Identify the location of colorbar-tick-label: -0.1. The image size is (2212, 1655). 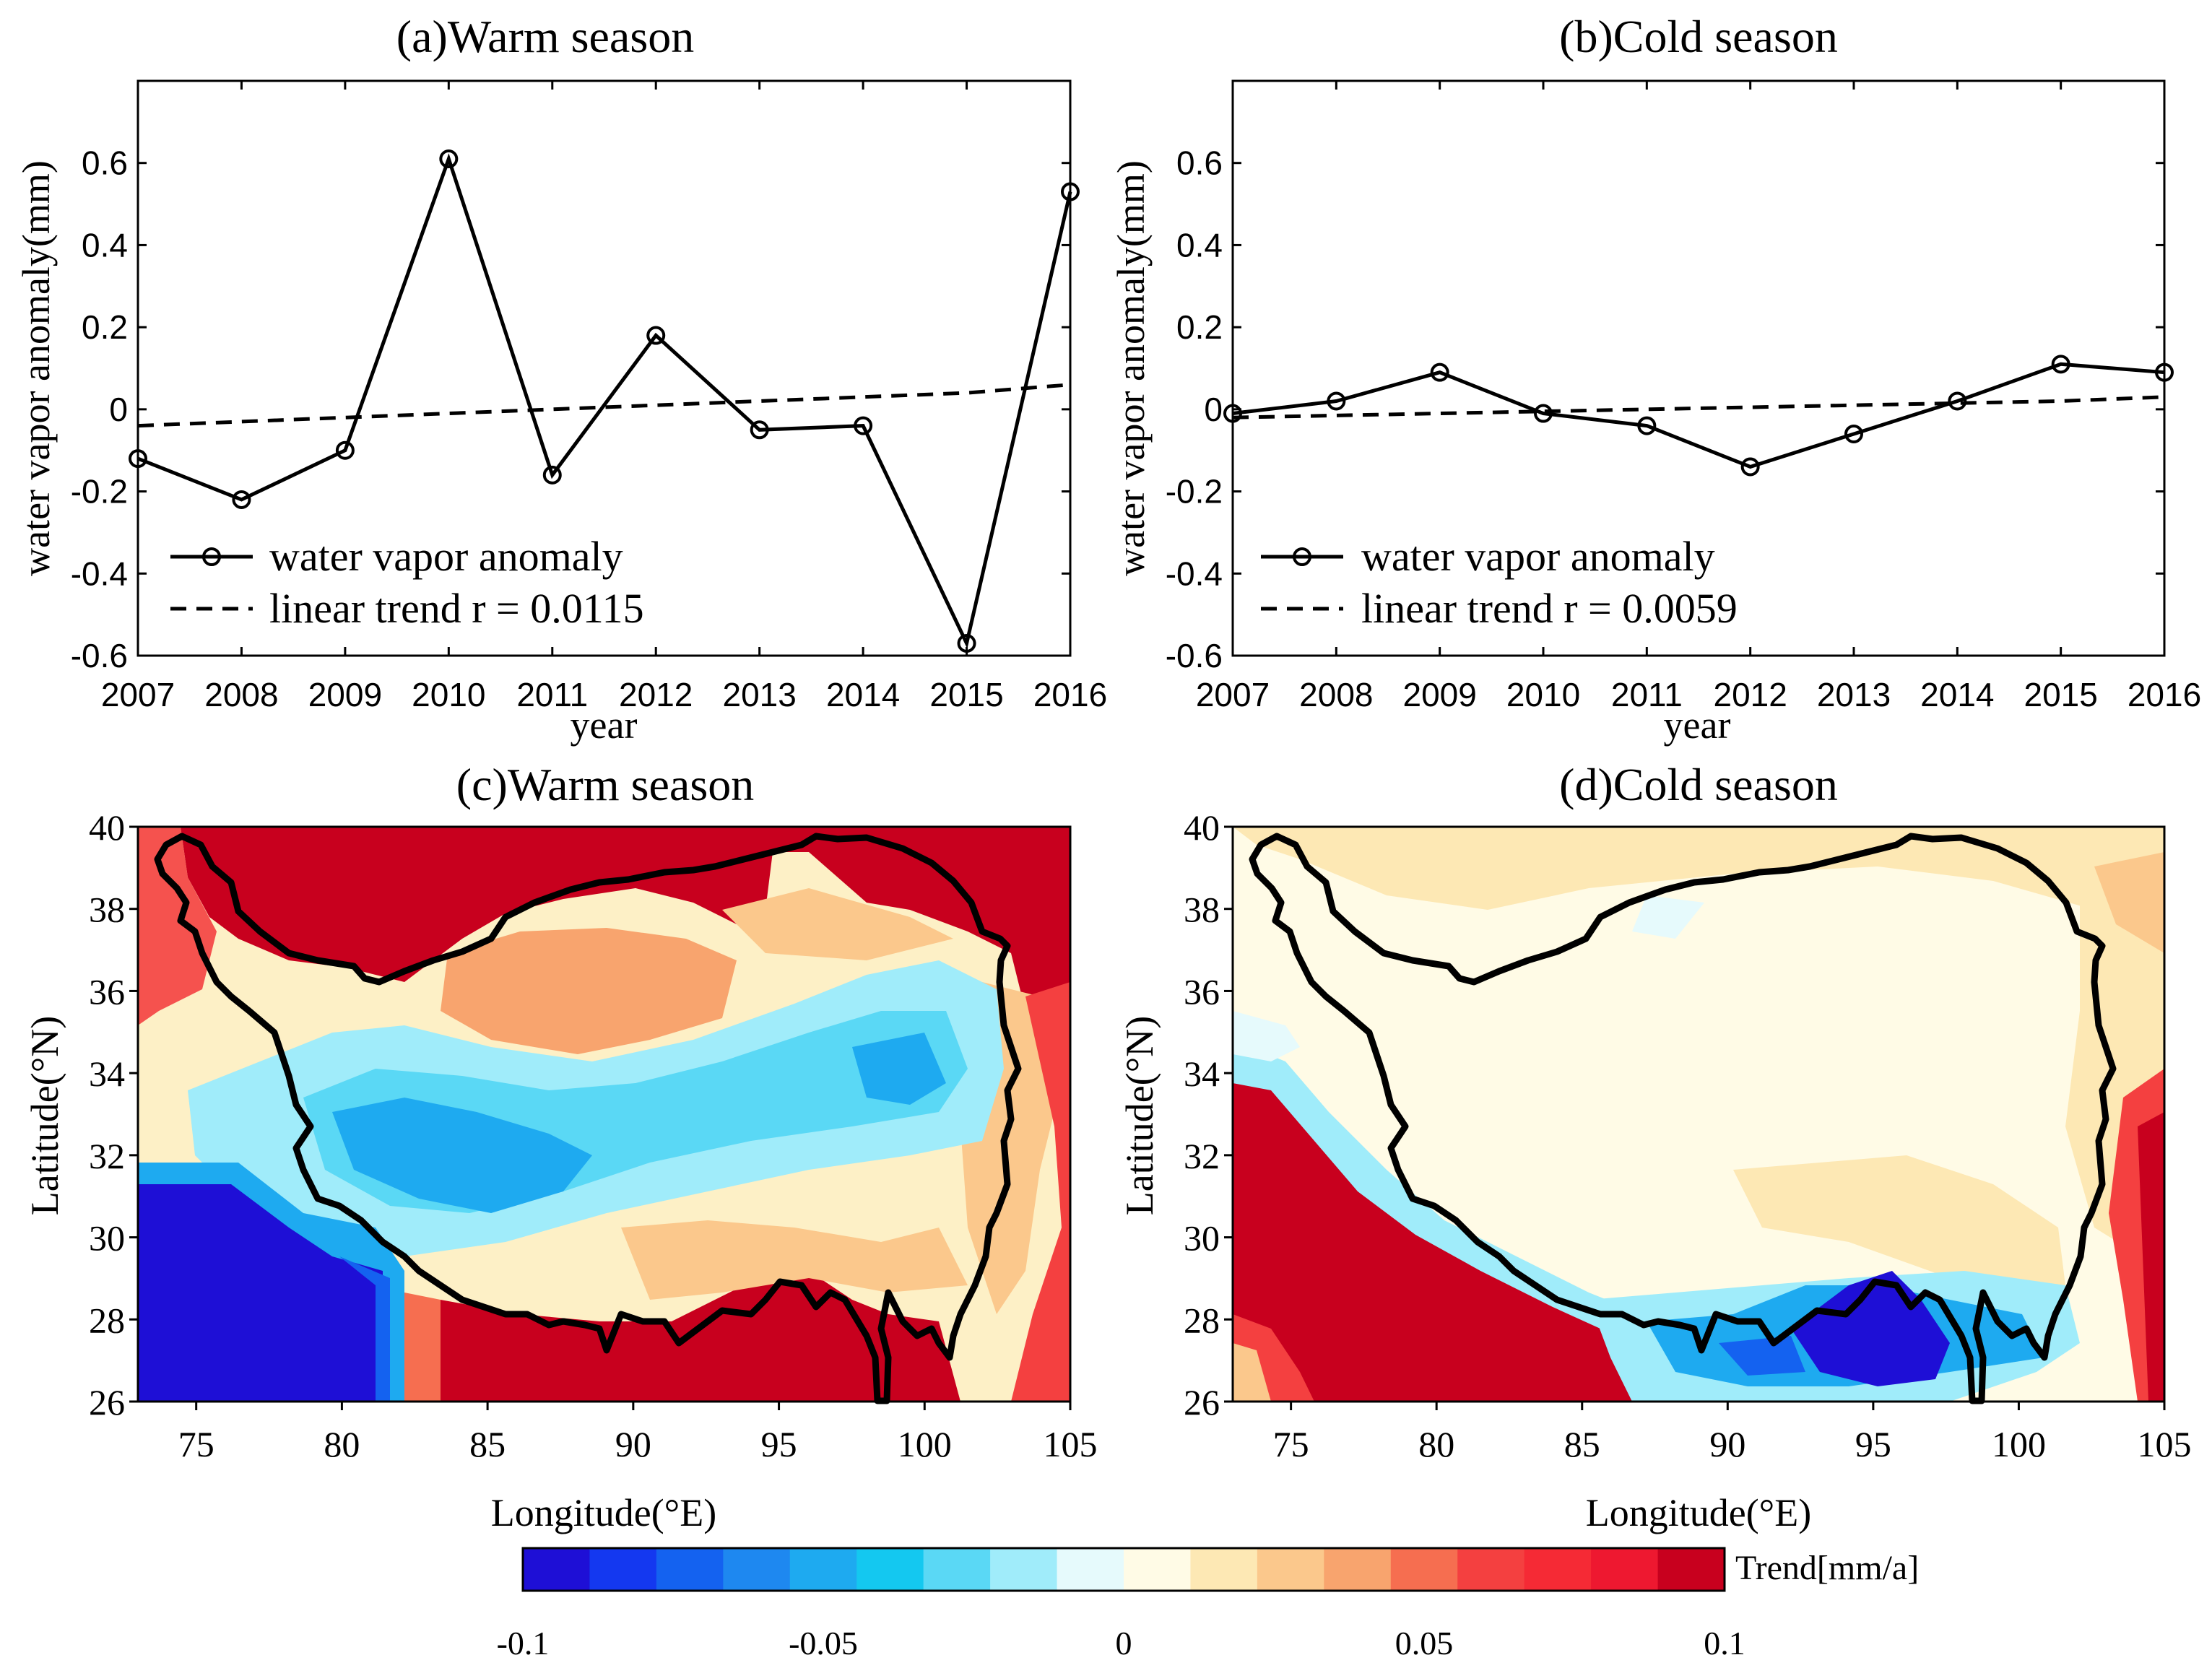
(524, 1640).